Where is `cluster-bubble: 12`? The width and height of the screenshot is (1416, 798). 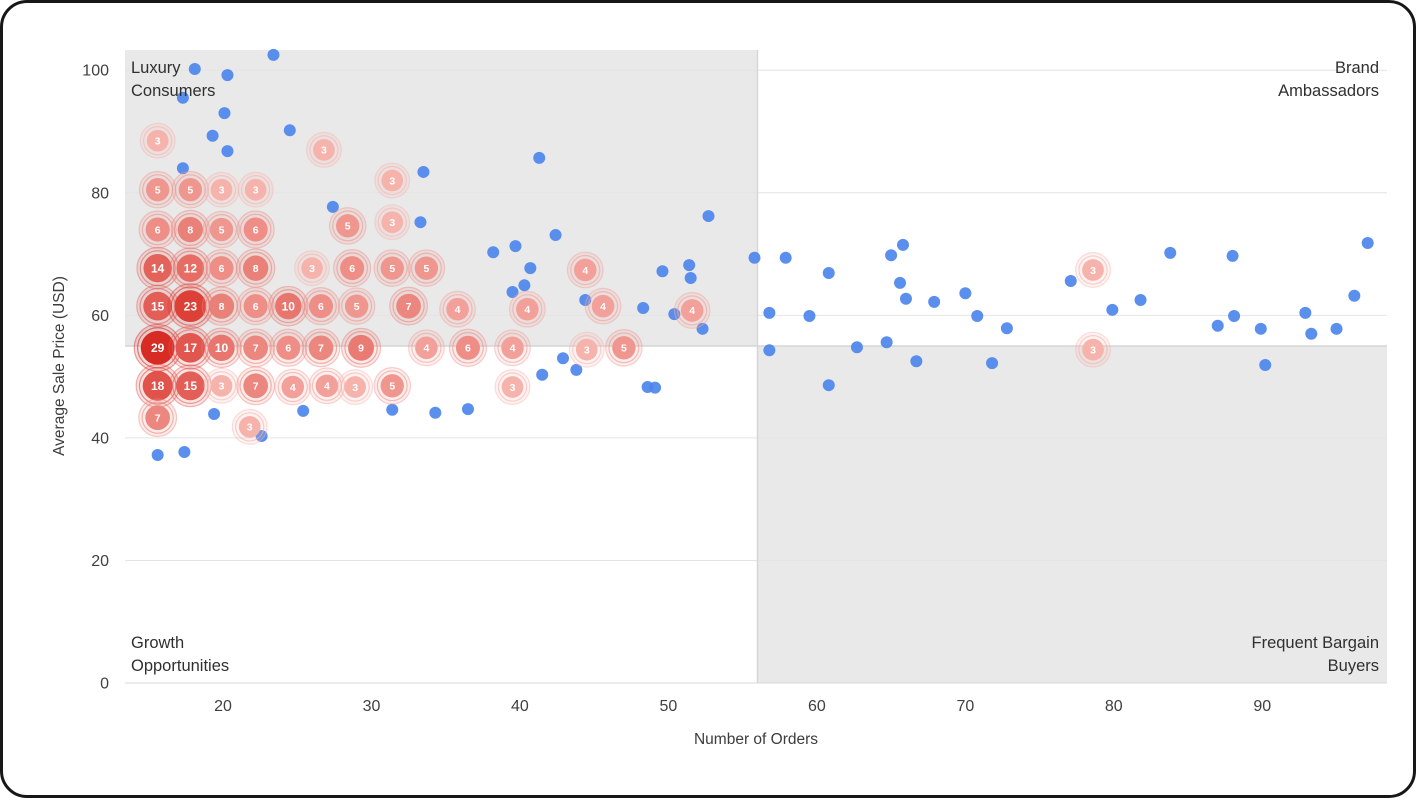
cluster-bubble: 12 is located at coordinates (190, 268).